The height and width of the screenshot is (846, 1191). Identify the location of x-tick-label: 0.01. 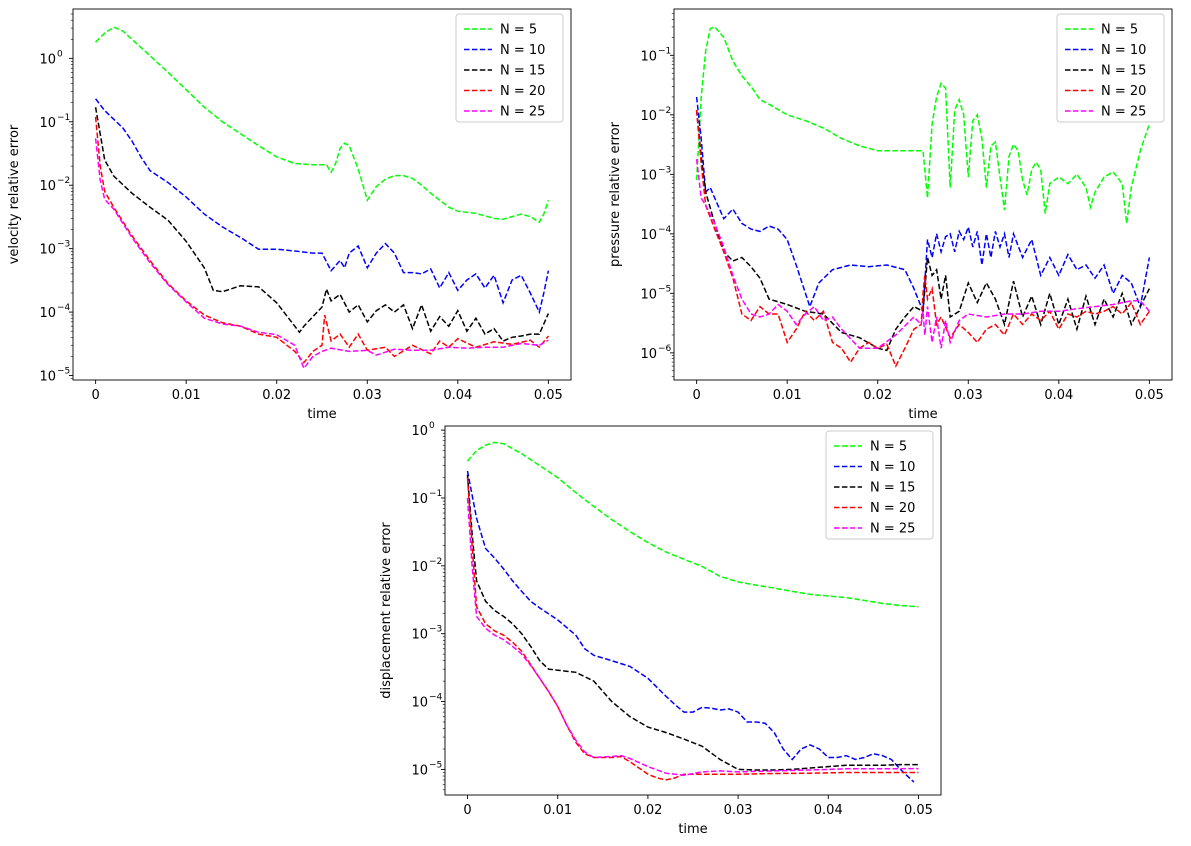
(787, 395).